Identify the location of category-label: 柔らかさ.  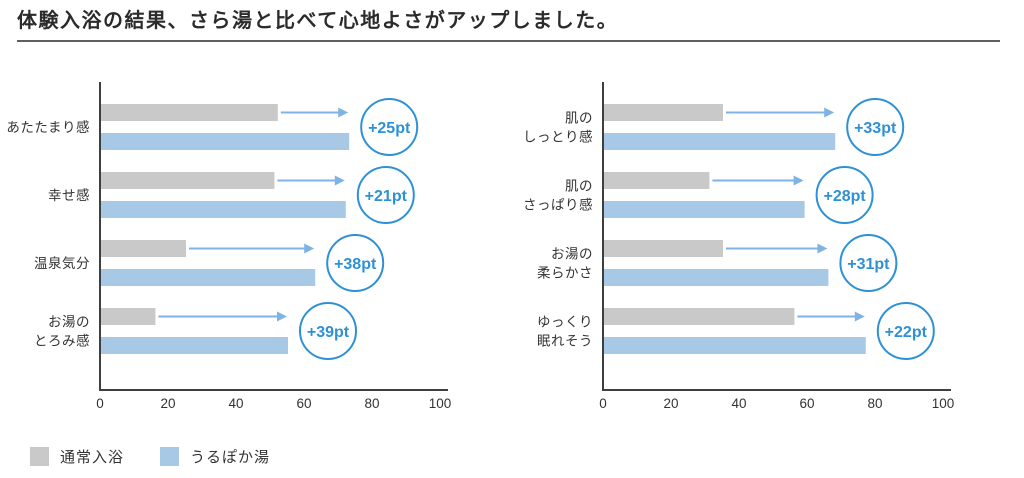
(565, 273).